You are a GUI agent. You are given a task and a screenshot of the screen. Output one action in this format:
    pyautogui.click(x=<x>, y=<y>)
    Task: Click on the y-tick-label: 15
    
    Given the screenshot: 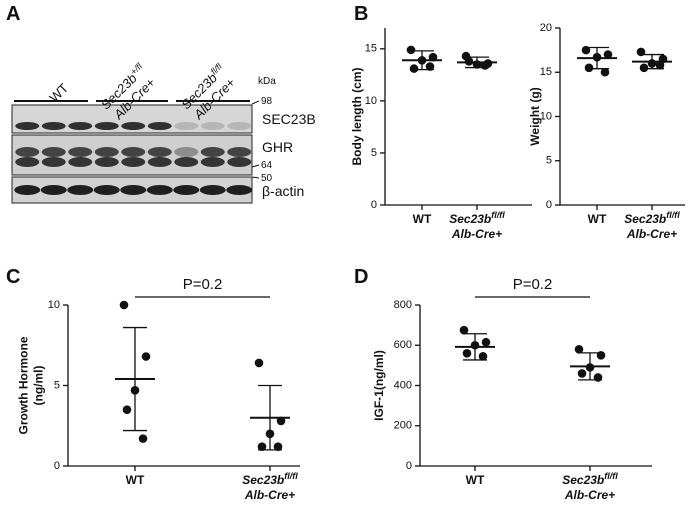 What is the action you would take?
    pyautogui.click(x=546, y=72)
    